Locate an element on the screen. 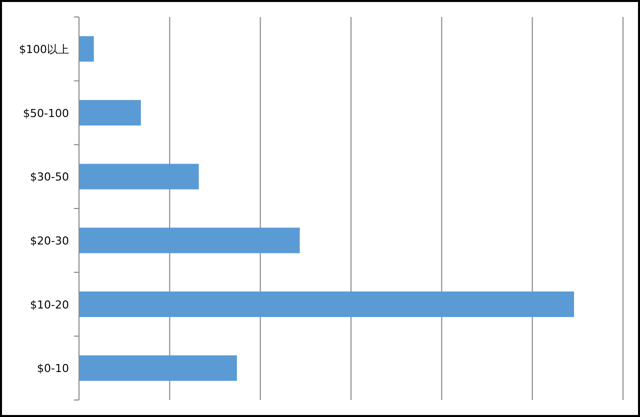 This screenshot has width=640, height=417. y-tick-label: $0-10 is located at coordinates (53, 369).